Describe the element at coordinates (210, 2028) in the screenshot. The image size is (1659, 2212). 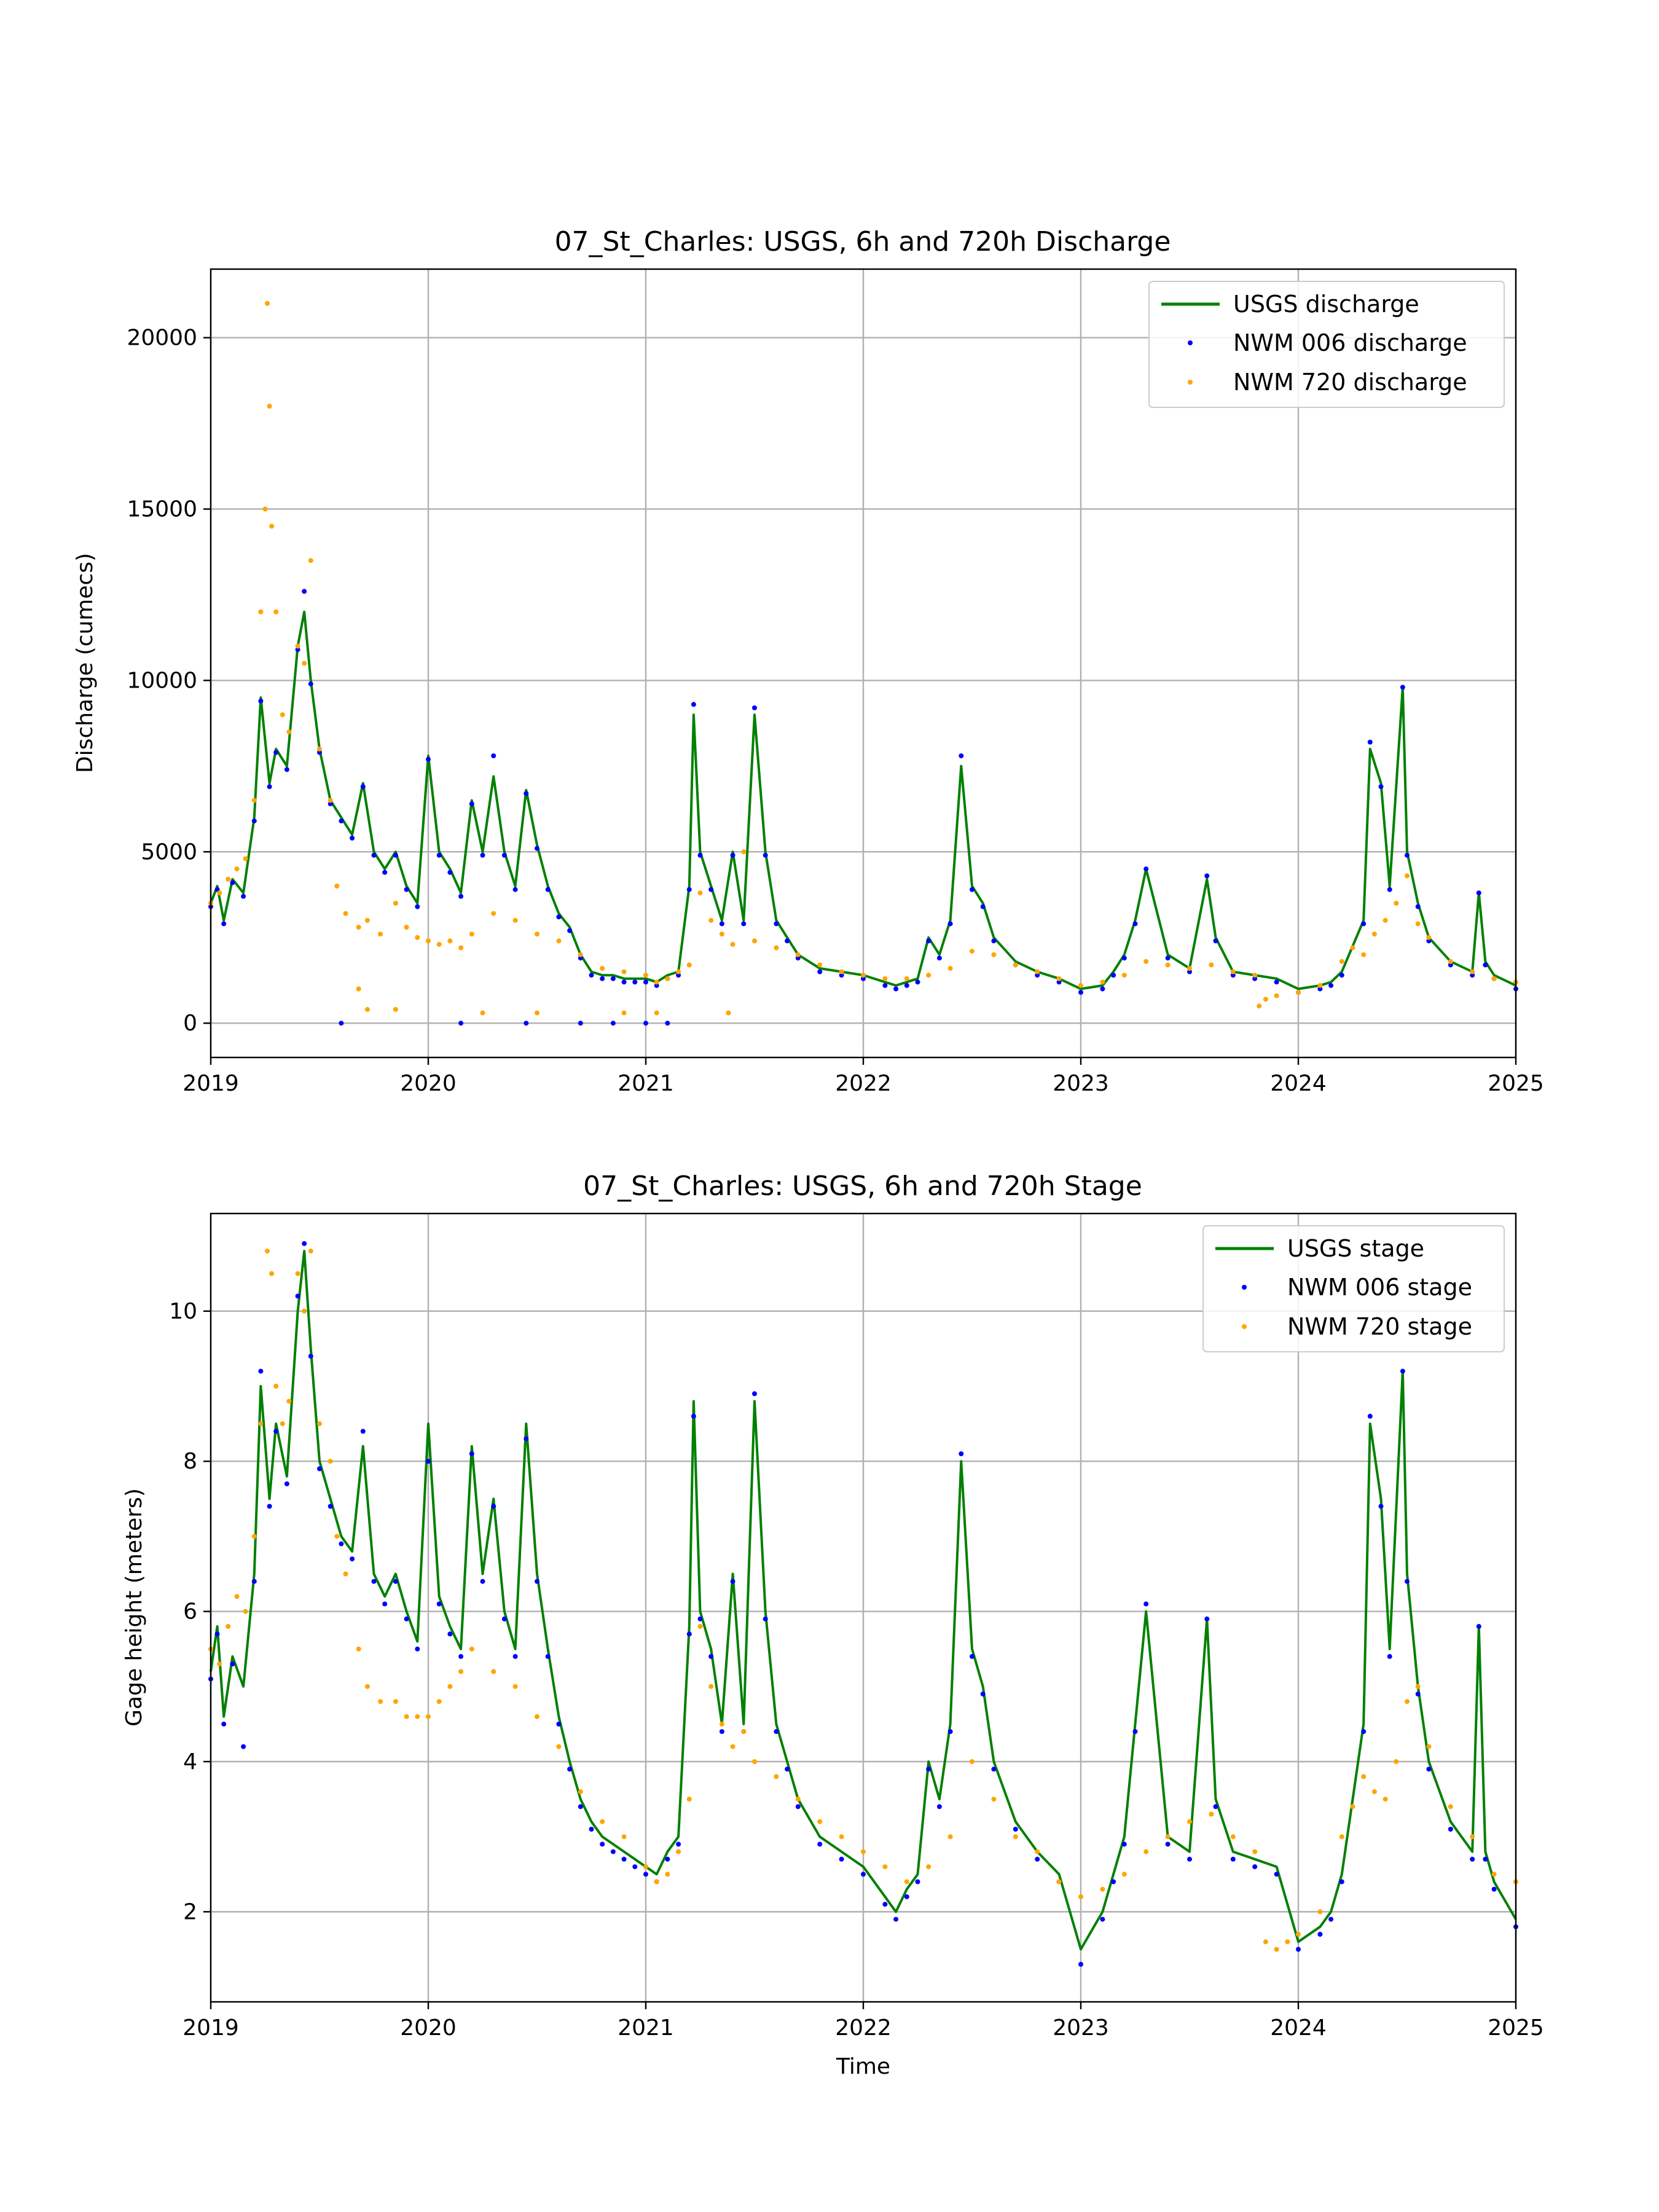
I see `stage-x-tick-label: 2019` at that location.